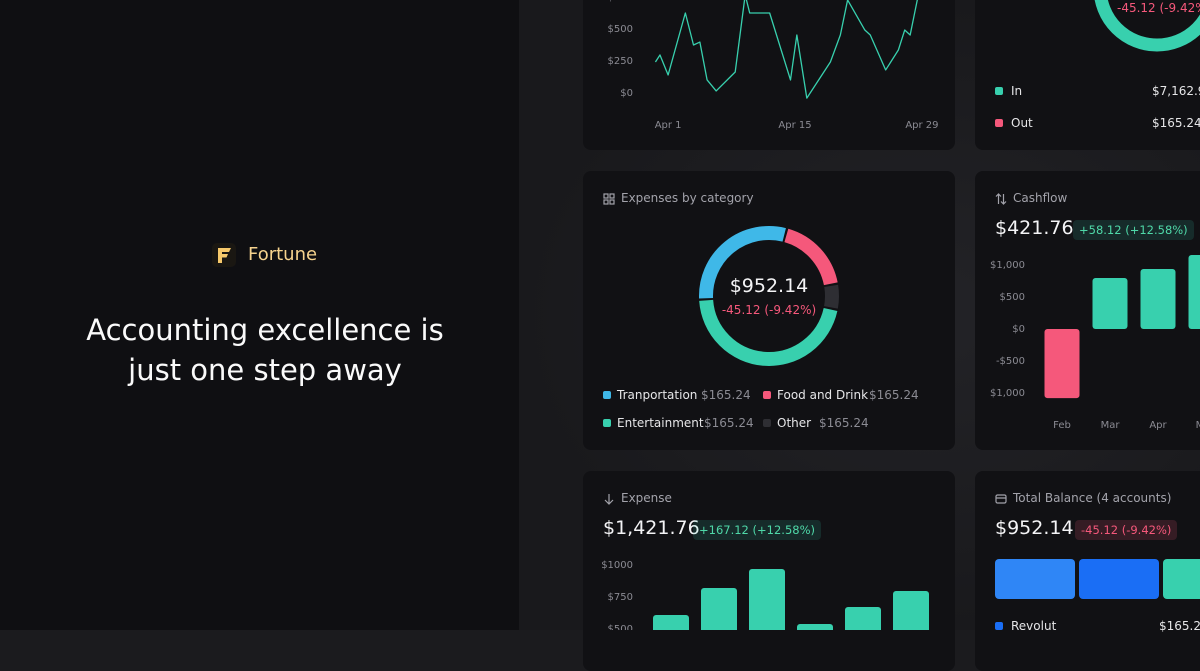 This screenshot has width=1200, height=671. What do you see at coordinates (822, 395) in the screenshot?
I see `legend-name: Food and Drink` at bounding box center [822, 395].